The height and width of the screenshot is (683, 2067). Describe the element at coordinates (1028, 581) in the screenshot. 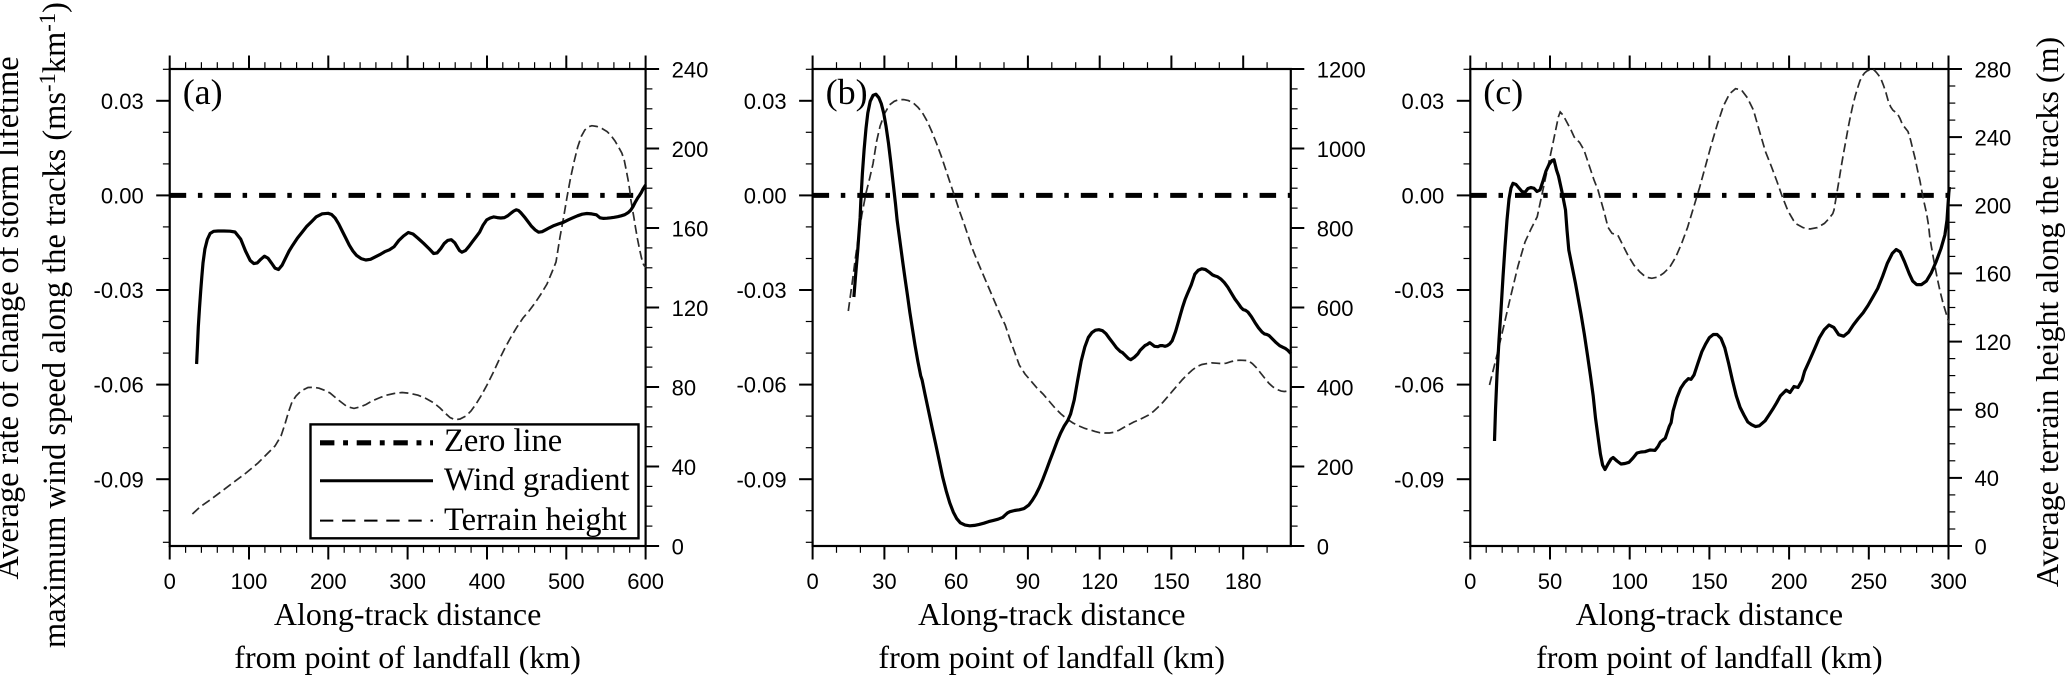

I see `svg-text: 90` at that location.